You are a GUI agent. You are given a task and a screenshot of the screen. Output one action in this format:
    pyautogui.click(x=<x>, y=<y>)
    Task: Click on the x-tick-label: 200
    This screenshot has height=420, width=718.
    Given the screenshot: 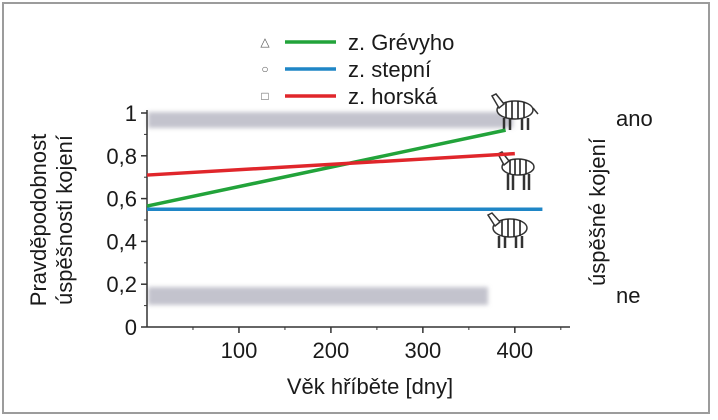 What is the action you would take?
    pyautogui.click(x=331, y=350)
    